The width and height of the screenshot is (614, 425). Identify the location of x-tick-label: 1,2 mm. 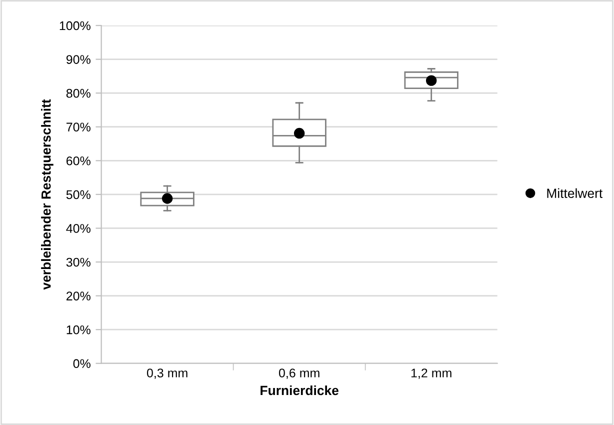
(431, 373).